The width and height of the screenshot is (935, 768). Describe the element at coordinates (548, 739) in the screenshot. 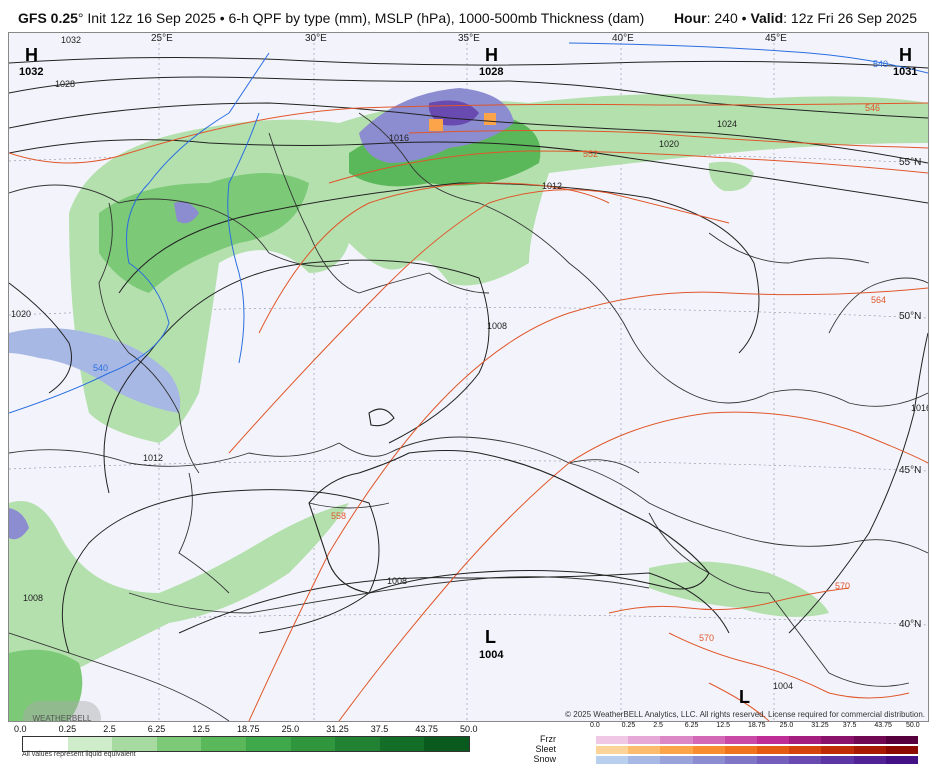

I see `frzr-label: Frzr` at that location.